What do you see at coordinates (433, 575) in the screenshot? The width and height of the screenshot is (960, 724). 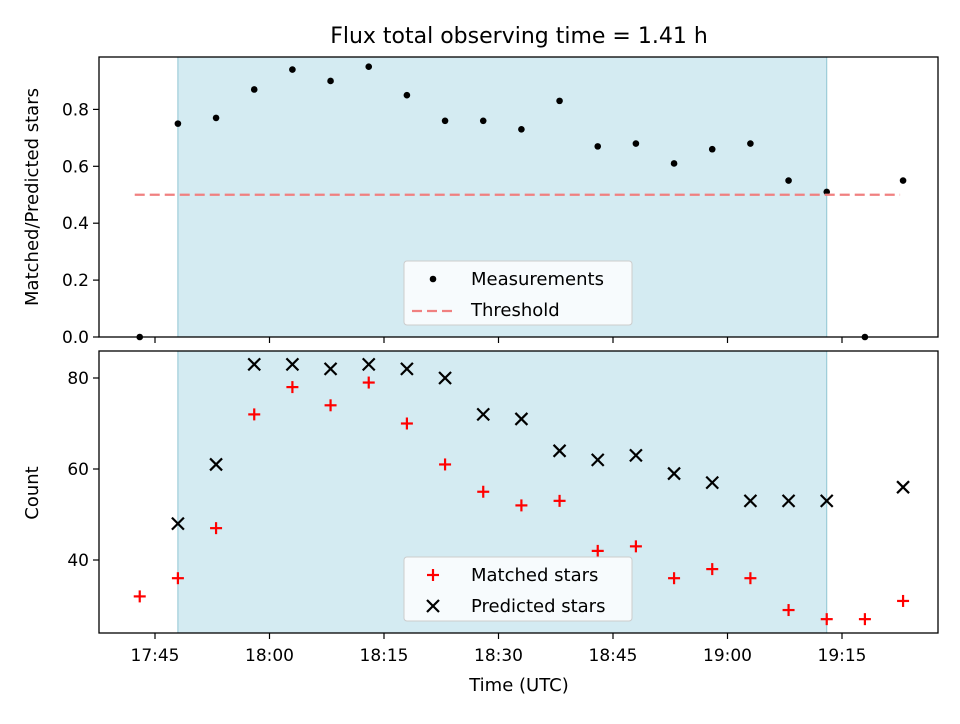 I see `legend-marker-matched` at bounding box center [433, 575].